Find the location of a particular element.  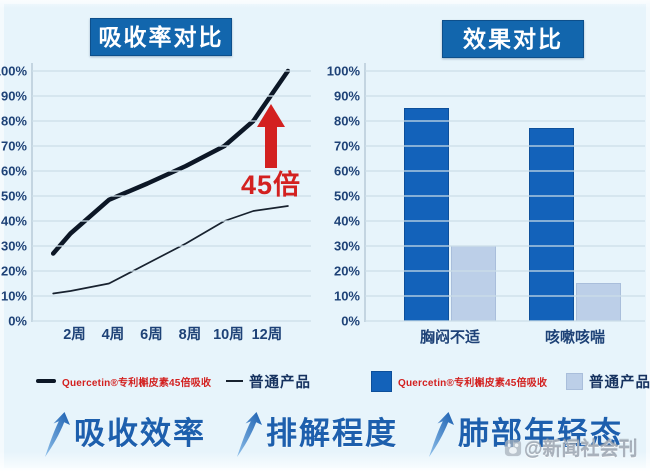

benefit-item-lung-youth: 肺部年轻态 is located at coordinates (525, 435).